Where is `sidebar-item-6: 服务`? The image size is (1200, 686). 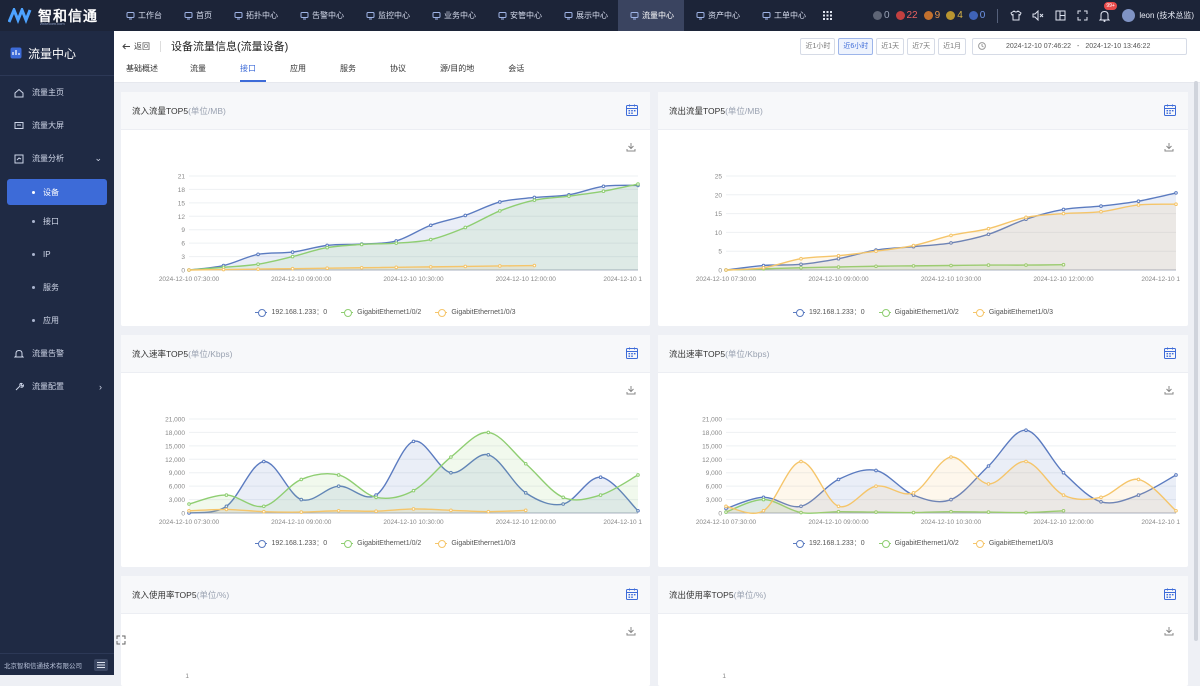 sidebar-item-6: 服务 is located at coordinates (57, 287).